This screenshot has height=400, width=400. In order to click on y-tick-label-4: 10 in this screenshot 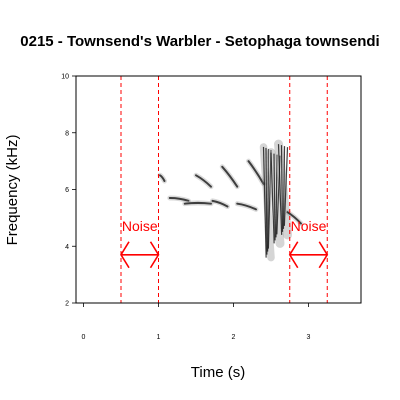, I will do `click(65, 77)`.